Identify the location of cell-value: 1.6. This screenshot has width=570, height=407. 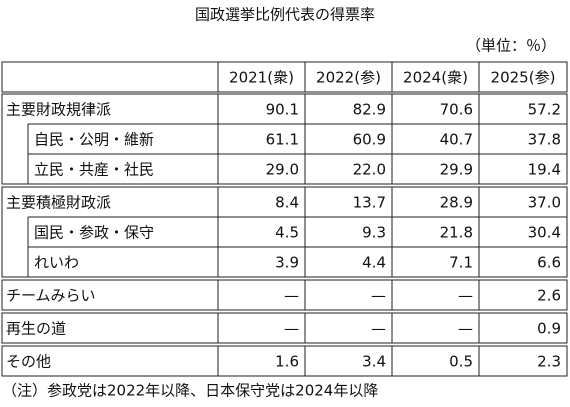
(287, 362).